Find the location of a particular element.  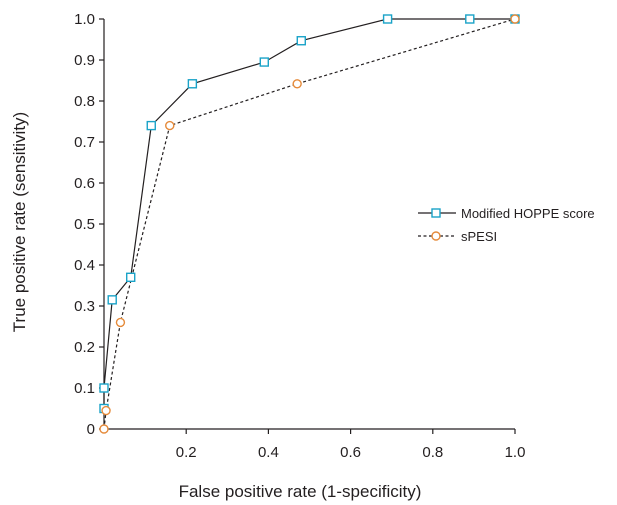

y-tick-label: 0.5 is located at coordinates (84, 224).